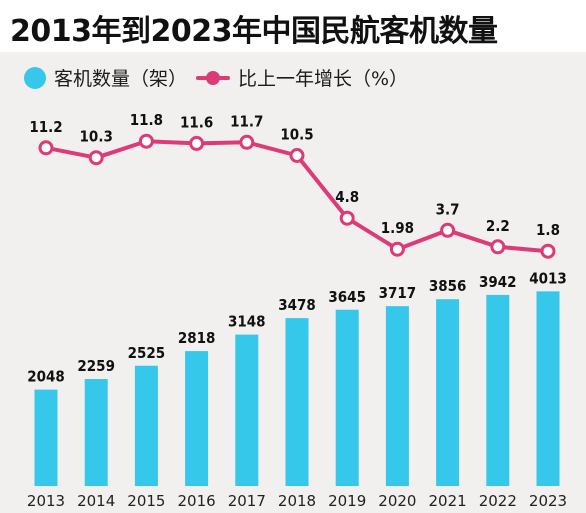 This screenshot has width=586, height=513. Describe the element at coordinates (397, 228) in the screenshot. I see `line-value-label-2020: 1.98` at that location.